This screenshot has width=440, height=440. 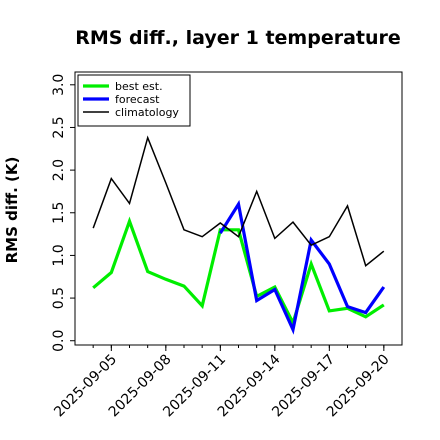 I want to click on legend-box, so click(x=134, y=100).